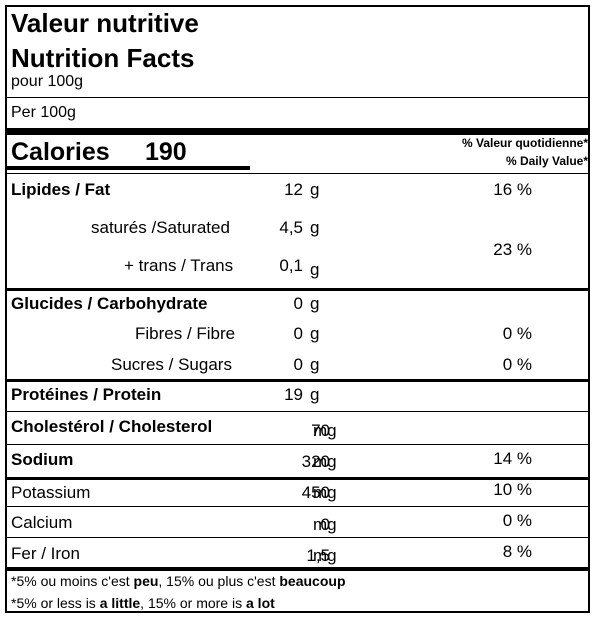 Image resolution: width=597 pixels, height=619 pixels. What do you see at coordinates (315, 303) in the screenshot?
I see `nutrient-unit-carbohydrate: g` at bounding box center [315, 303].